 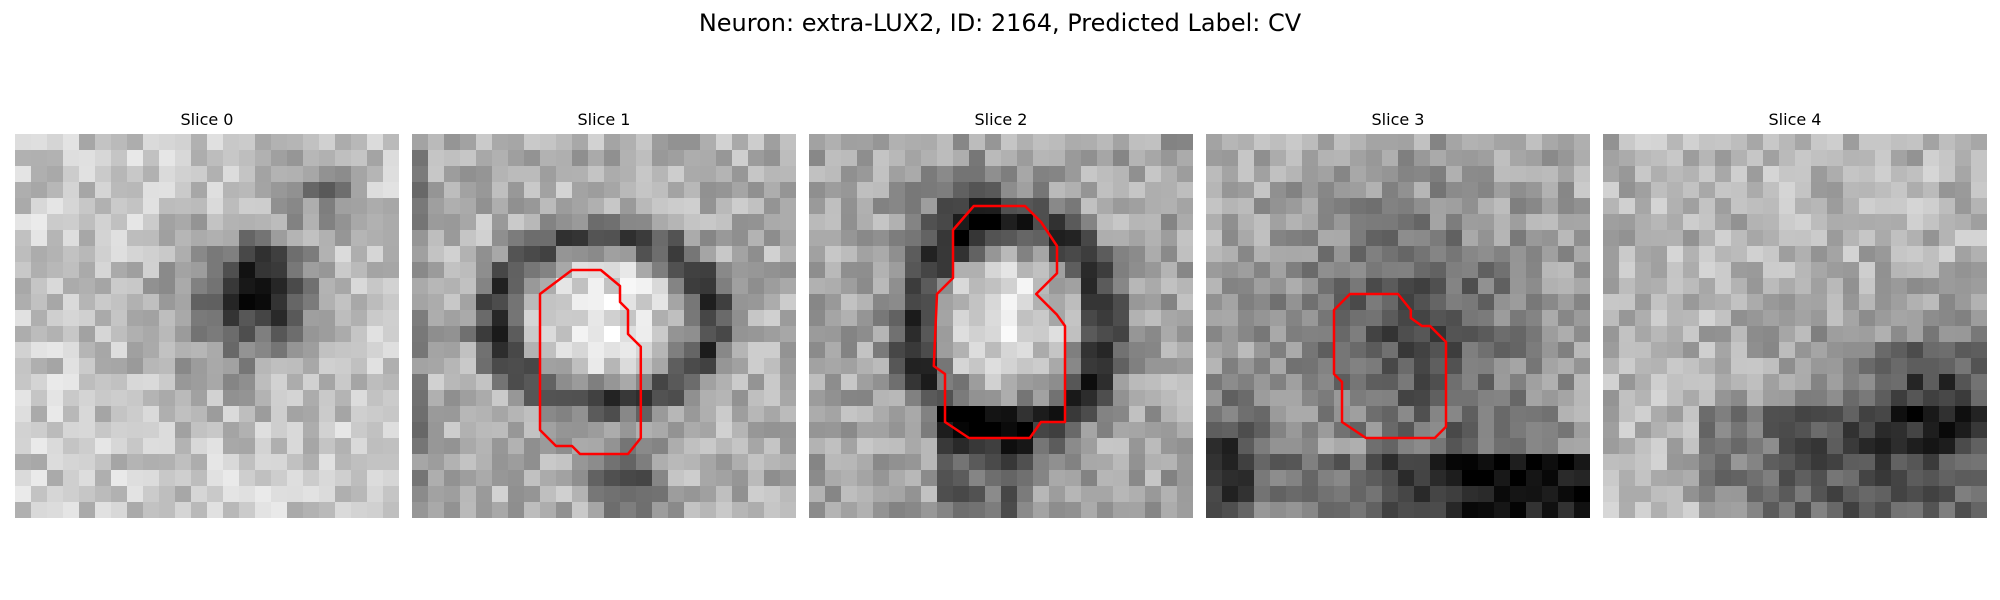 I want to click on slice-panel-0: Slice 0, so click(x=207, y=314).